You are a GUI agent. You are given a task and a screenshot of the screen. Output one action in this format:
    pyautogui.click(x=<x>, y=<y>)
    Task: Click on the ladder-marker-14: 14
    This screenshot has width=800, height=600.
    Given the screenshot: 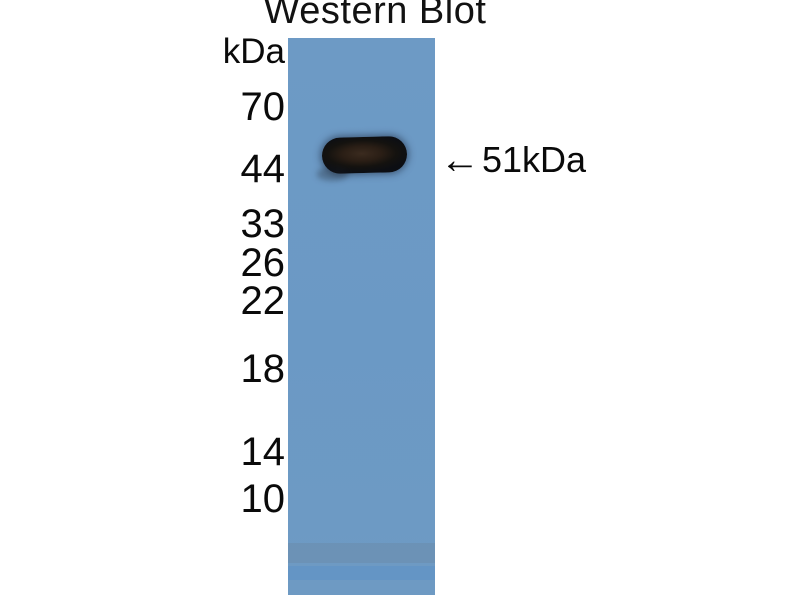 What is the action you would take?
    pyautogui.click(x=263, y=452)
    